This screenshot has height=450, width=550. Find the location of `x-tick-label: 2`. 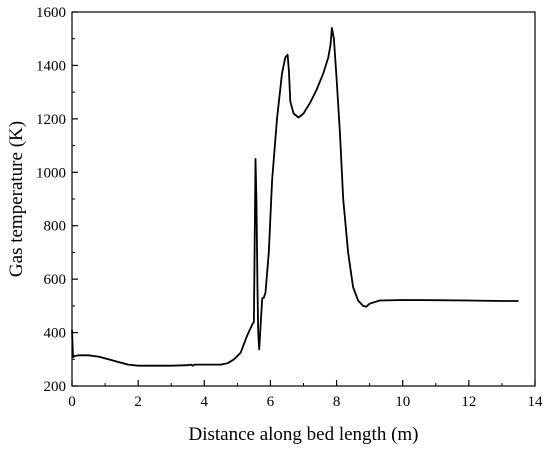

x-tick-label: 2 is located at coordinates (138, 402).